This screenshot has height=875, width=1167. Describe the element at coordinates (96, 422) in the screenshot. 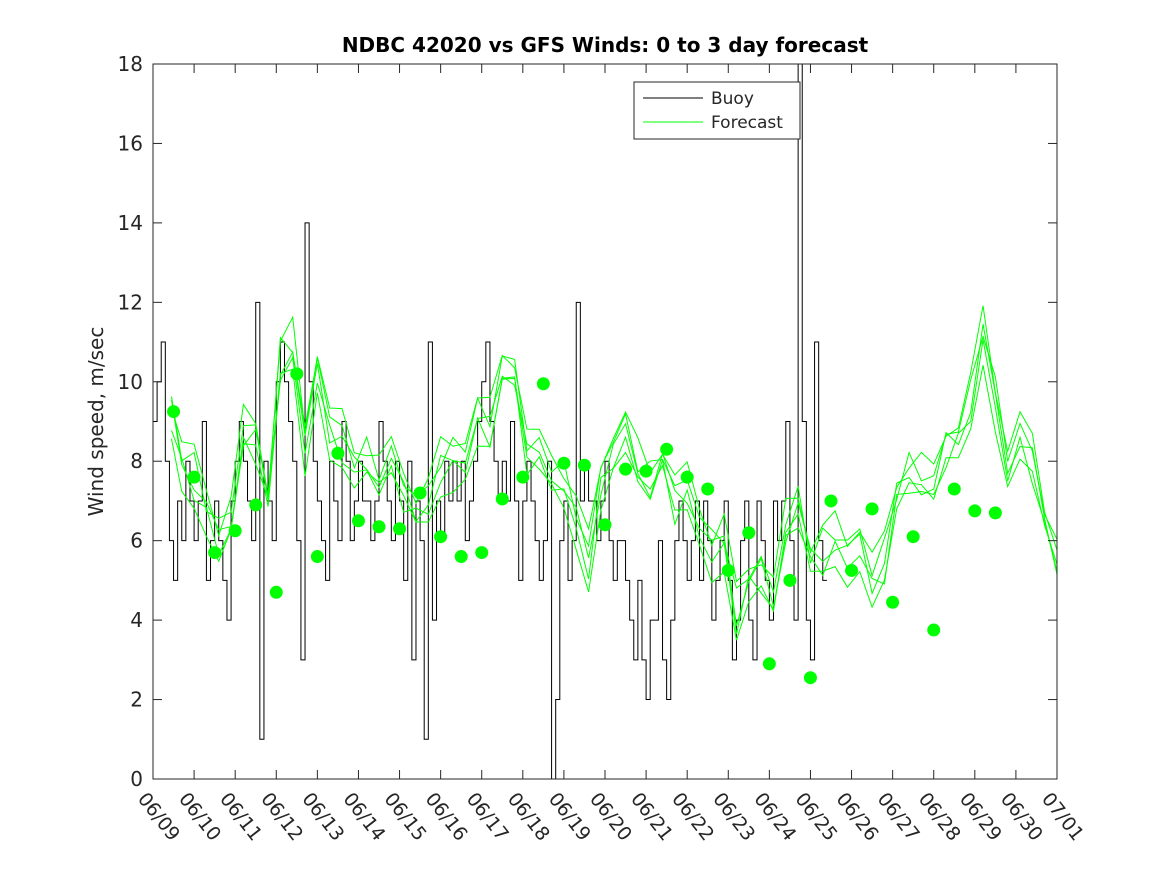

I see `y-axis-label: Wind speed, m/sec` at that location.